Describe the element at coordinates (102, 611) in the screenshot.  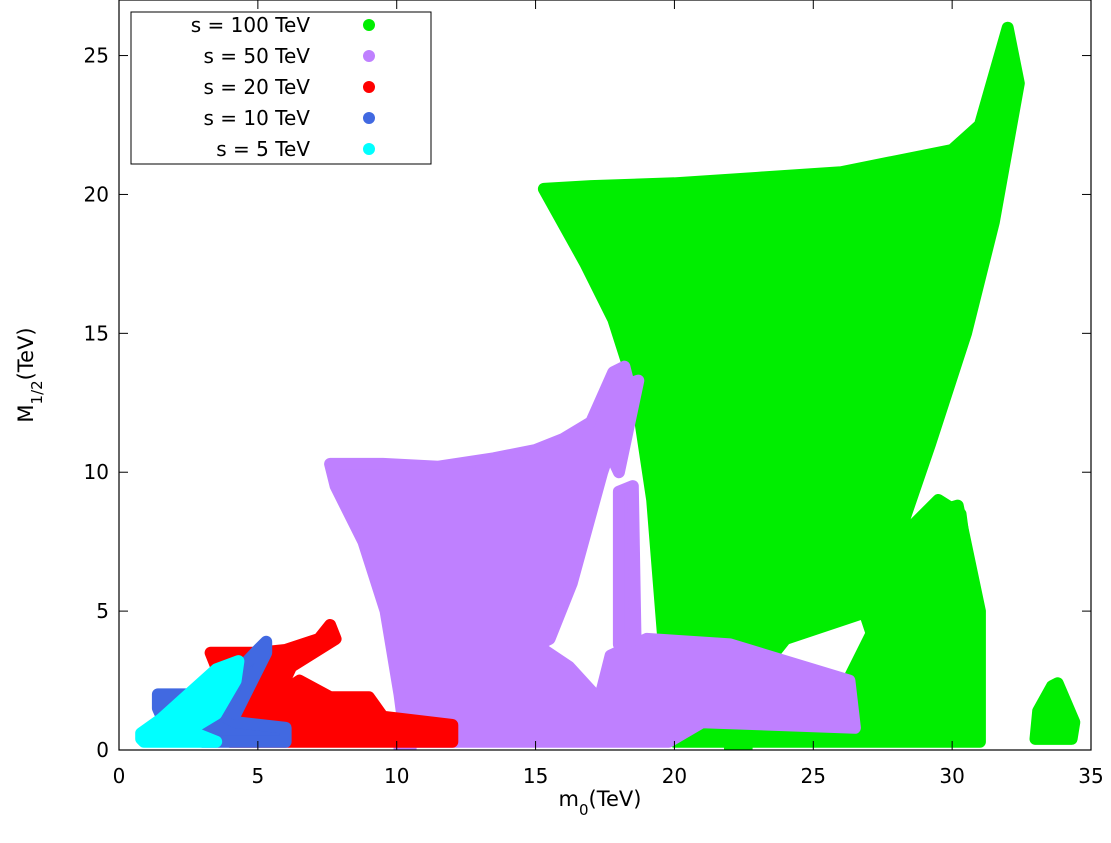
I see `y-tick-label: 5` at that location.